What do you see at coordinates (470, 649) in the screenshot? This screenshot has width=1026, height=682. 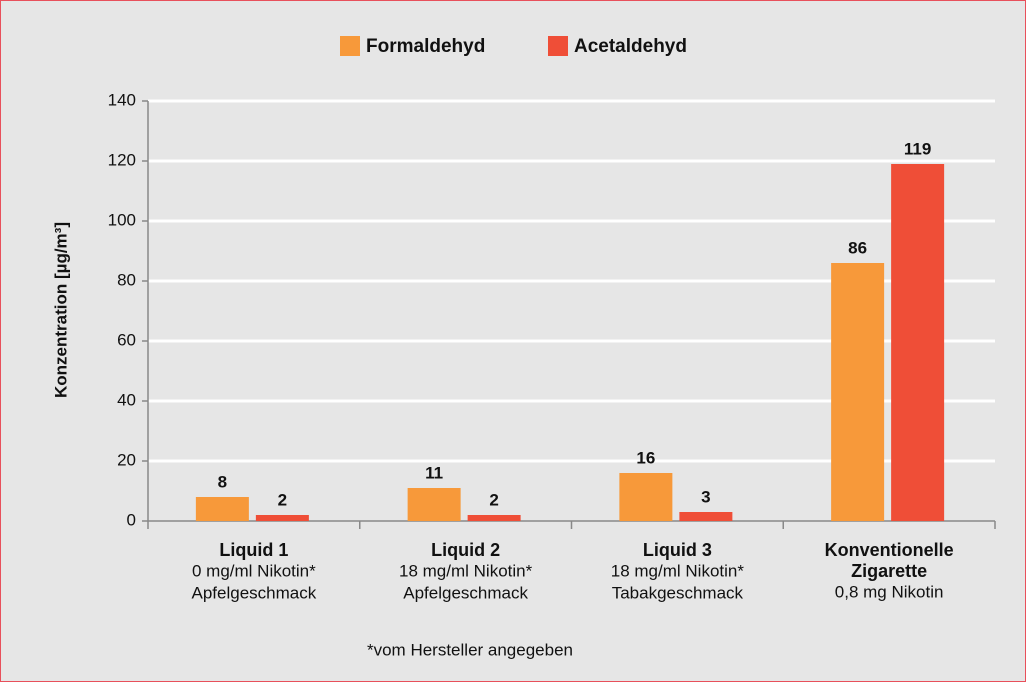 I see `footnote: *vom Hersteller angegeben` at bounding box center [470, 649].